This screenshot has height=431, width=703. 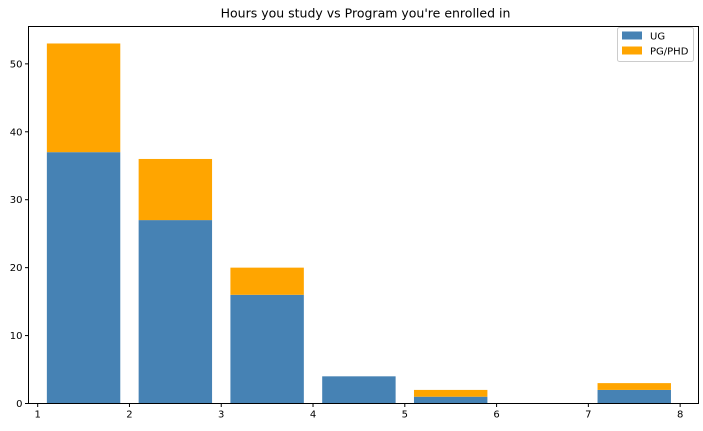 What do you see at coordinates (313, 415) in the screenshot?
I see `x-tick-label-4: 4` at bounding box center [313, 415].